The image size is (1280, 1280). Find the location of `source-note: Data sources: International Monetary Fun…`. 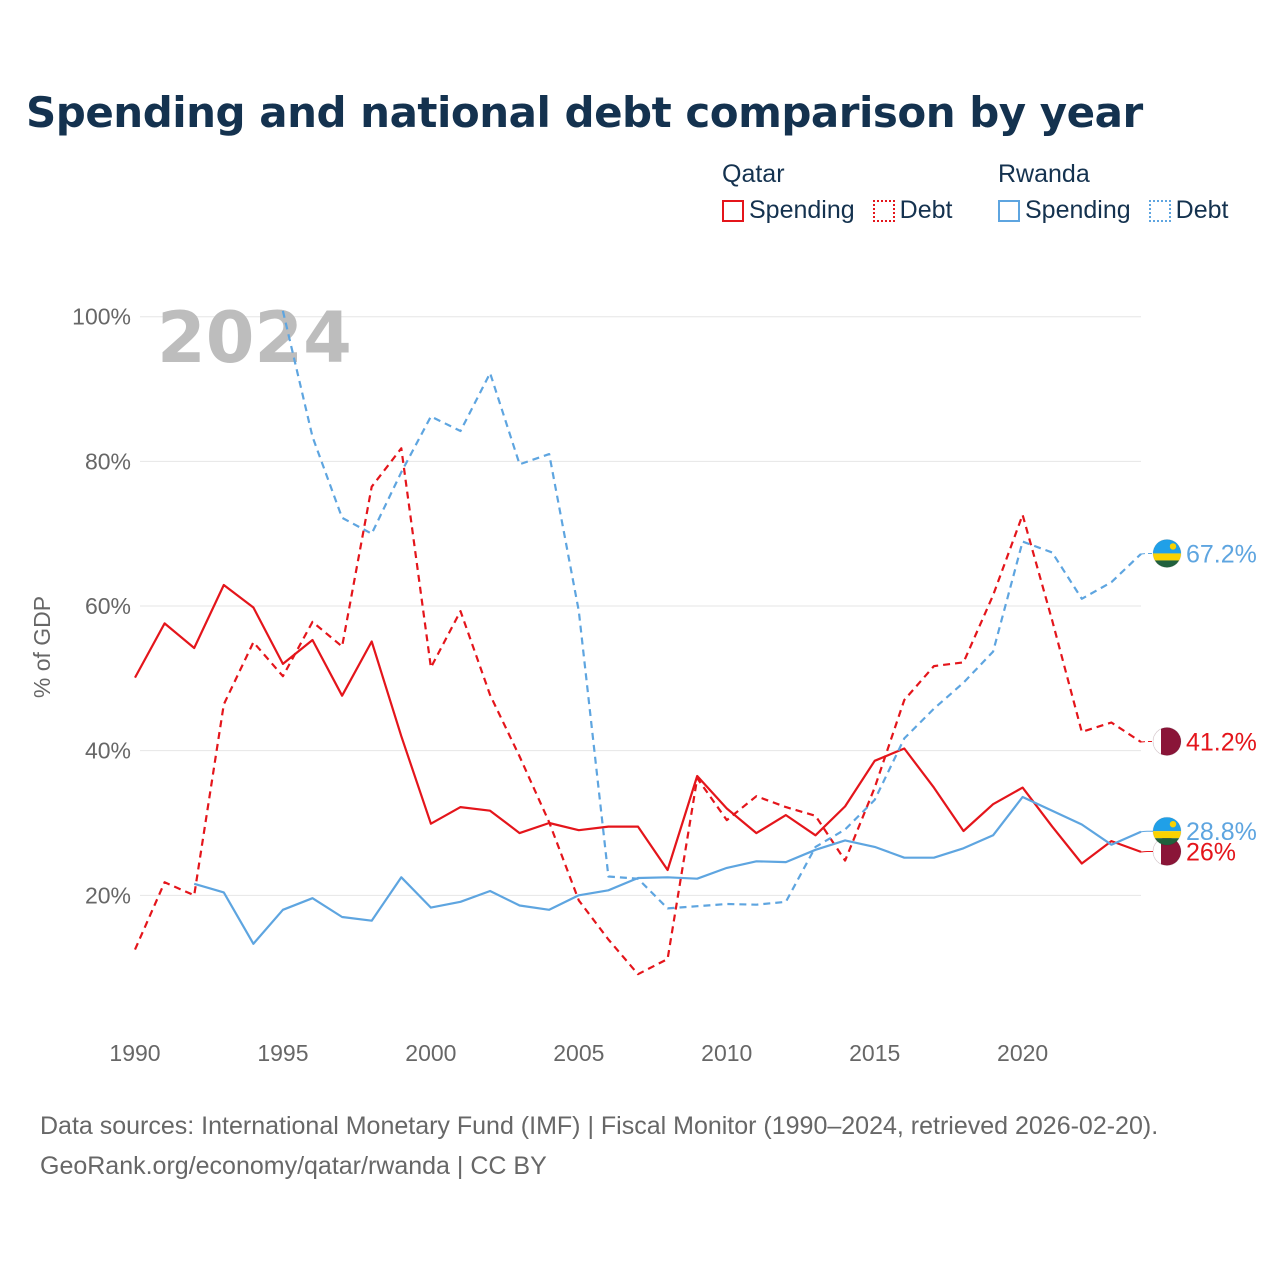

source-note: Data sources: International Monetary Fun… is located at coordinates (599, 1126).